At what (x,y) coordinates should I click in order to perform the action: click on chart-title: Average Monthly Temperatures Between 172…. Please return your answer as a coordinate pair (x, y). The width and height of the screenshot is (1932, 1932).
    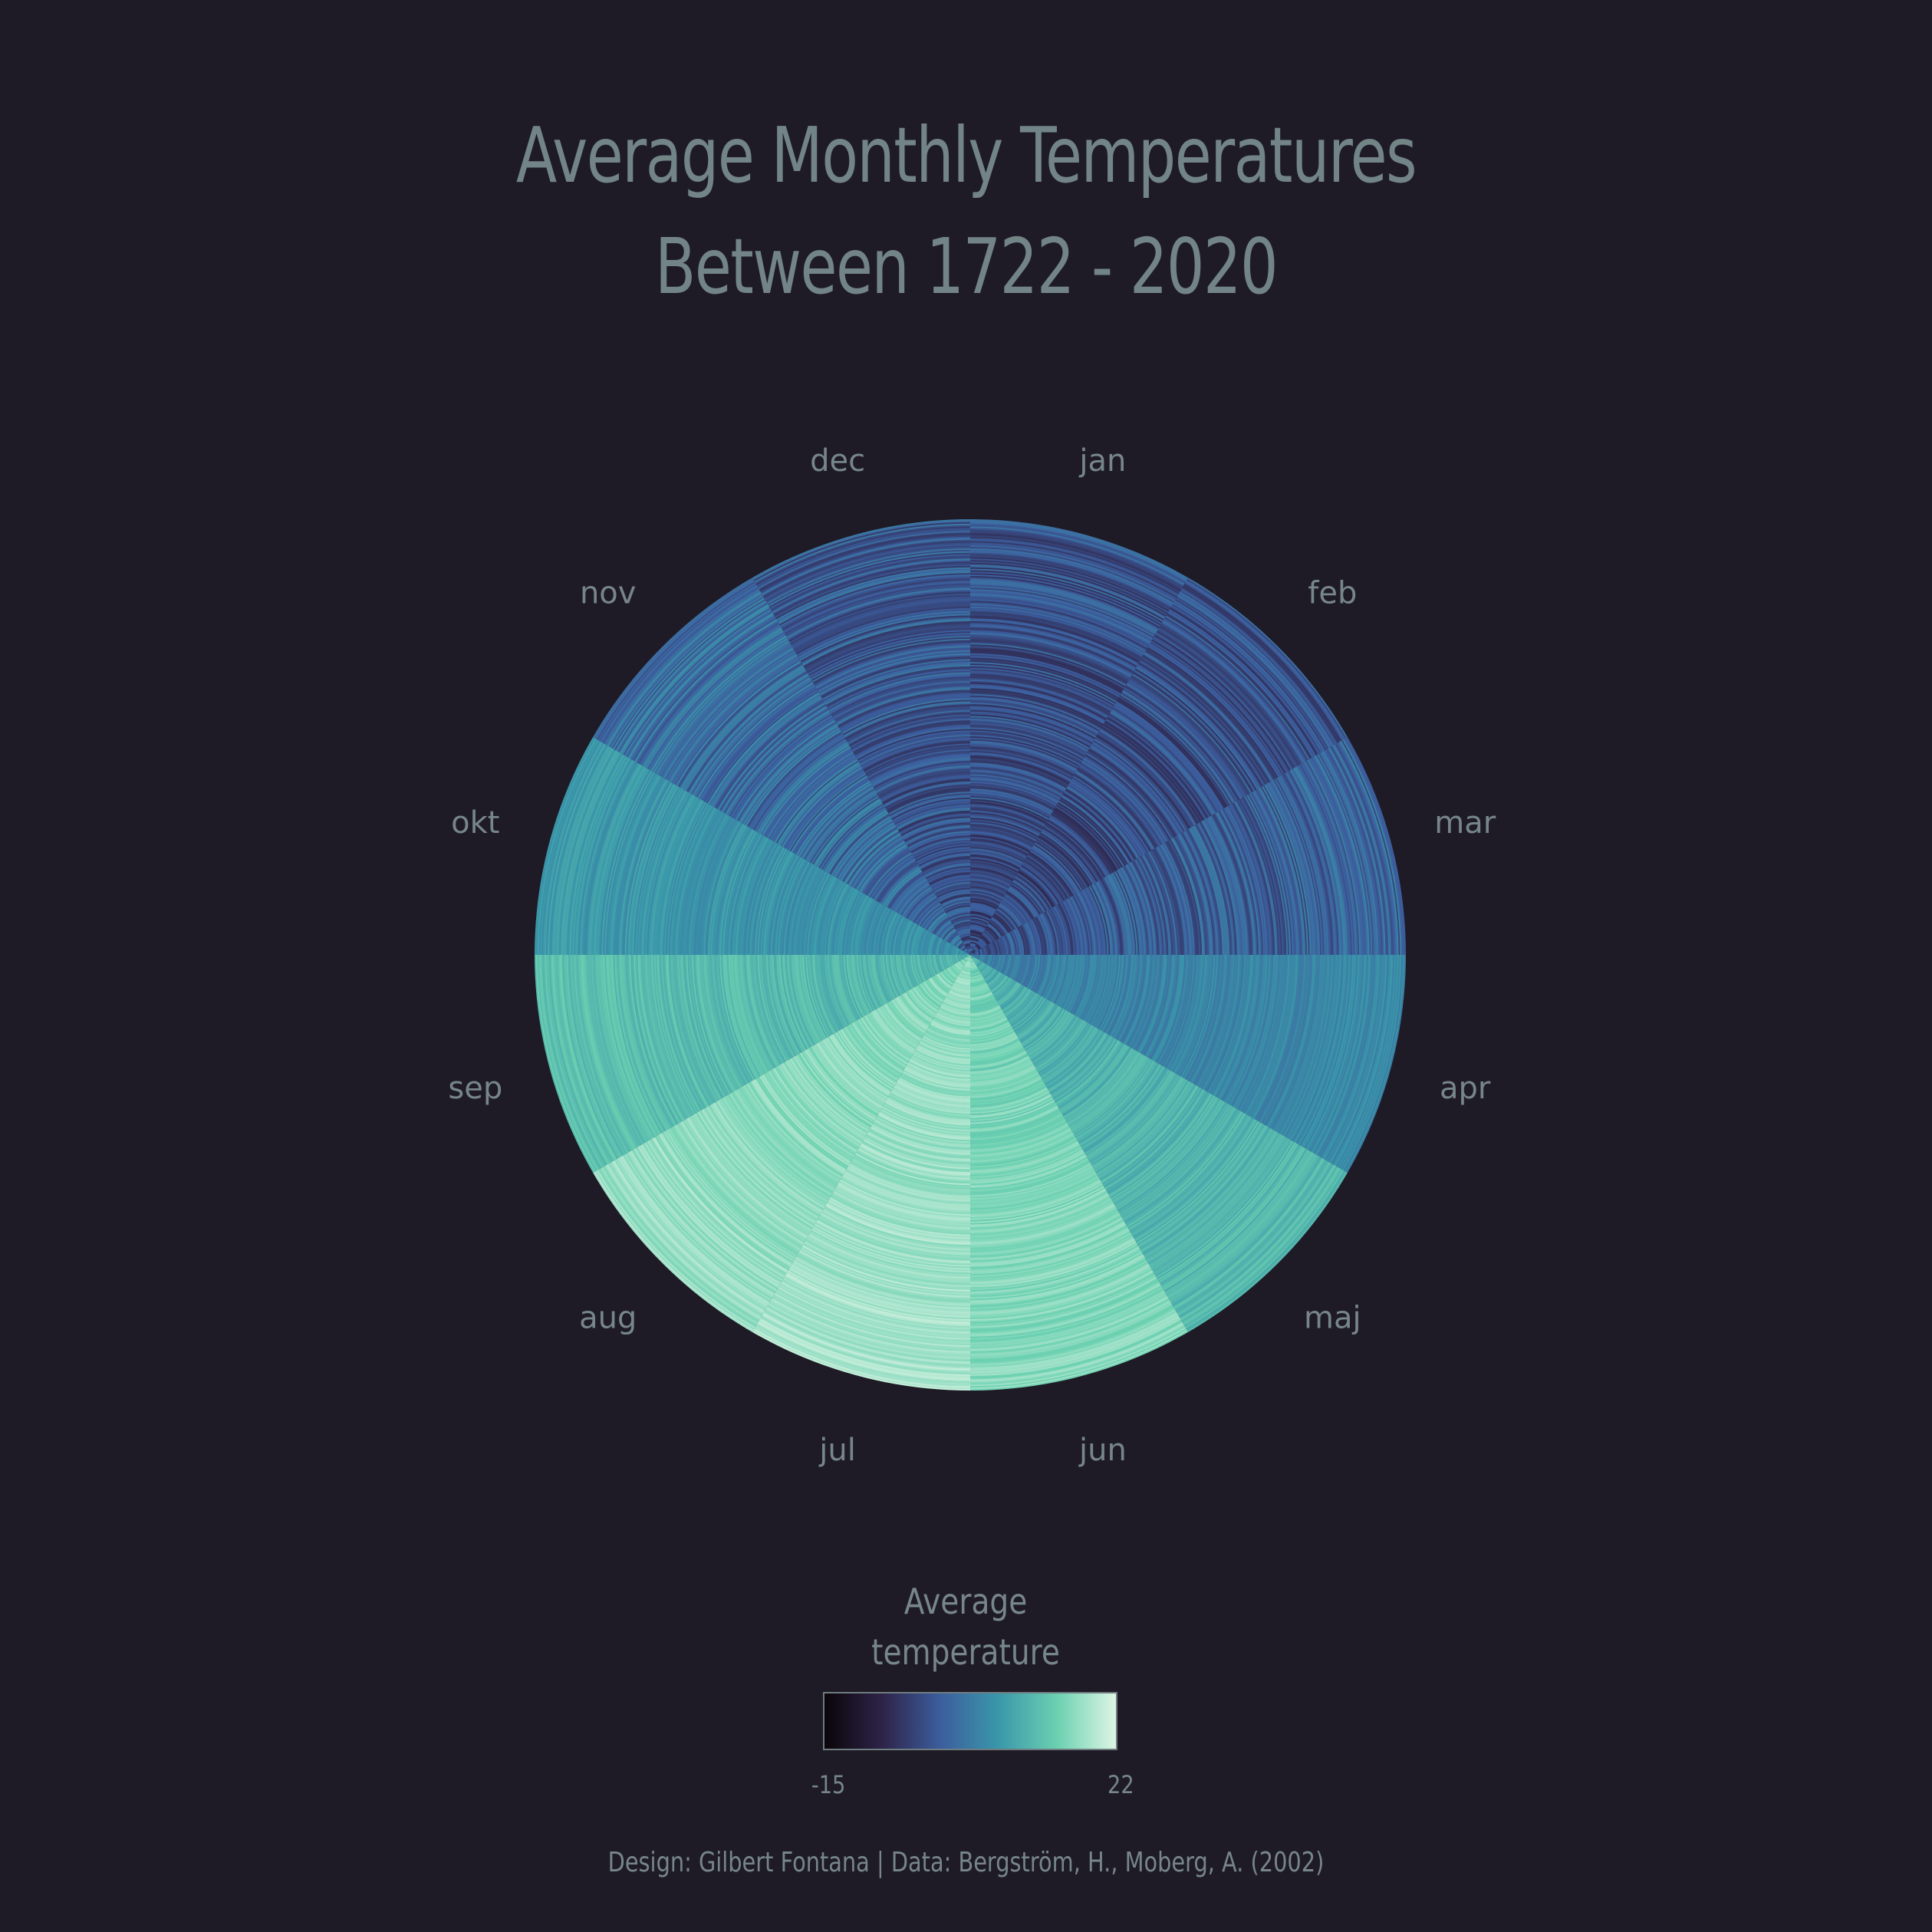
    Looking at the image, I should click on (966, 211).